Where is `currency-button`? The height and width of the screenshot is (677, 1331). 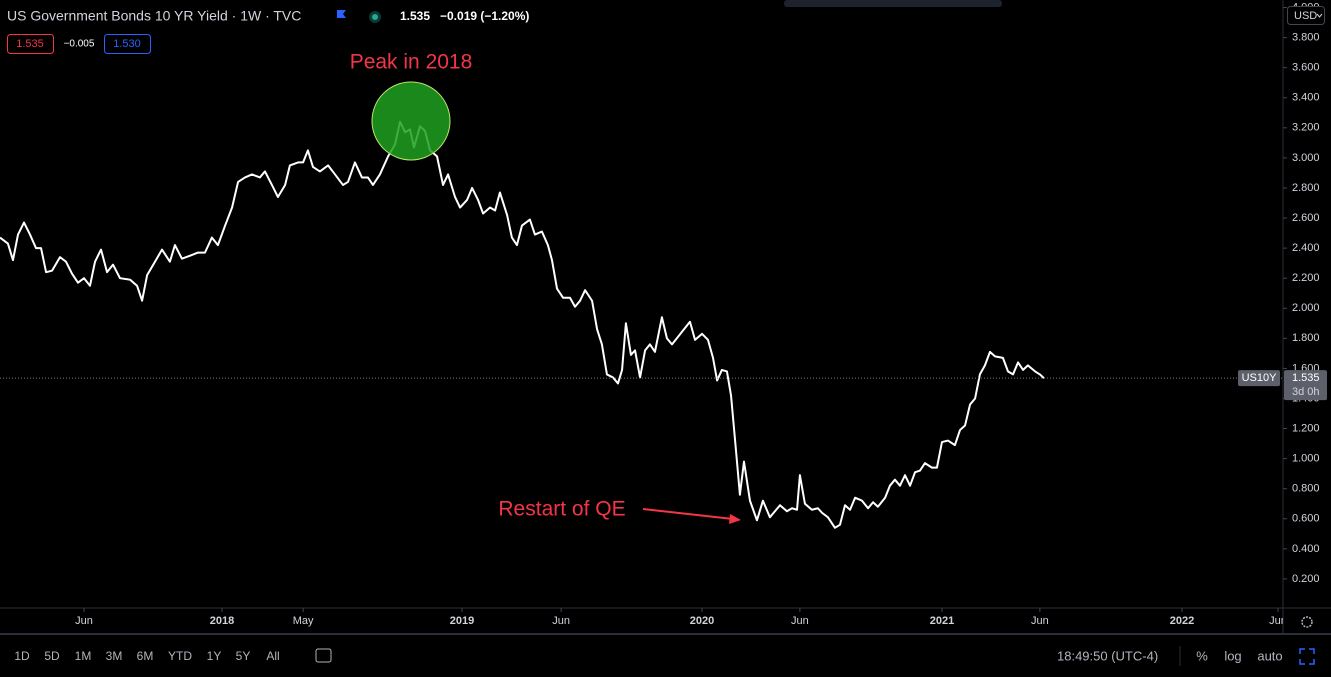 currency-button is located at coordinates (1306, 15).